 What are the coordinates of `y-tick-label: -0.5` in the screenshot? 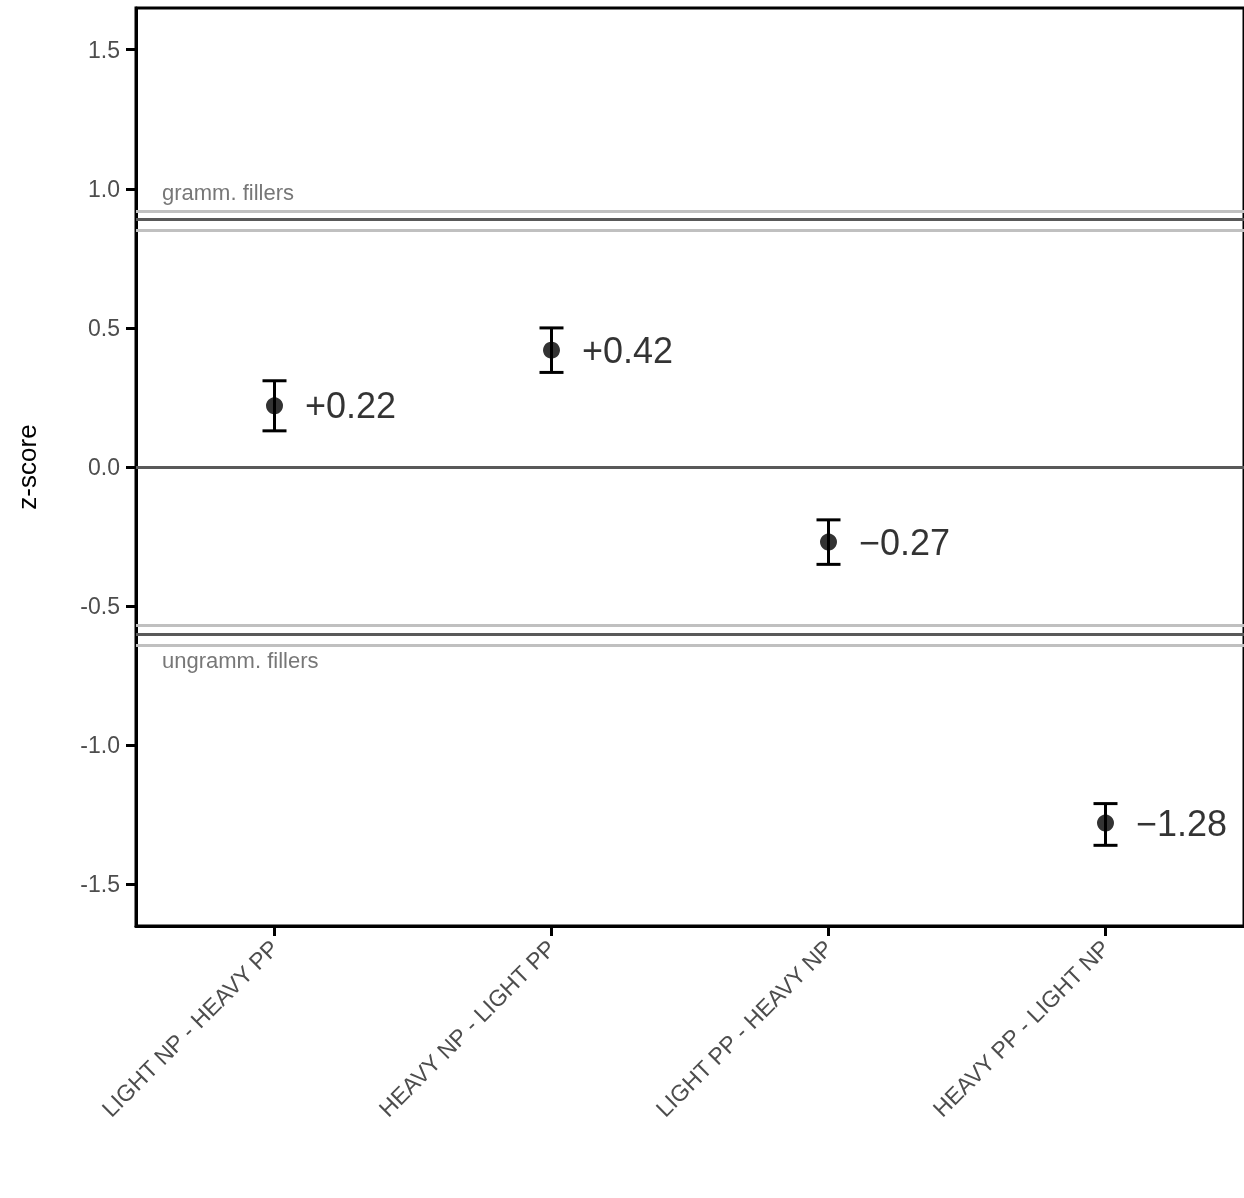 It's located at (100, 606).